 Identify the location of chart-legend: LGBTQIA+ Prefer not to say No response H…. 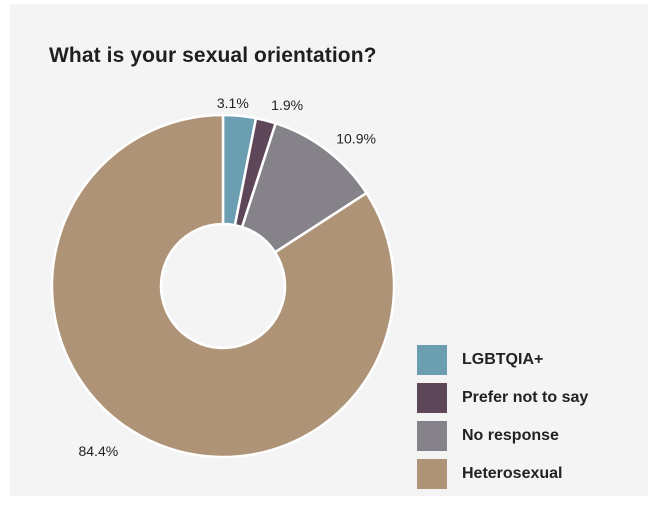
(502, 421).